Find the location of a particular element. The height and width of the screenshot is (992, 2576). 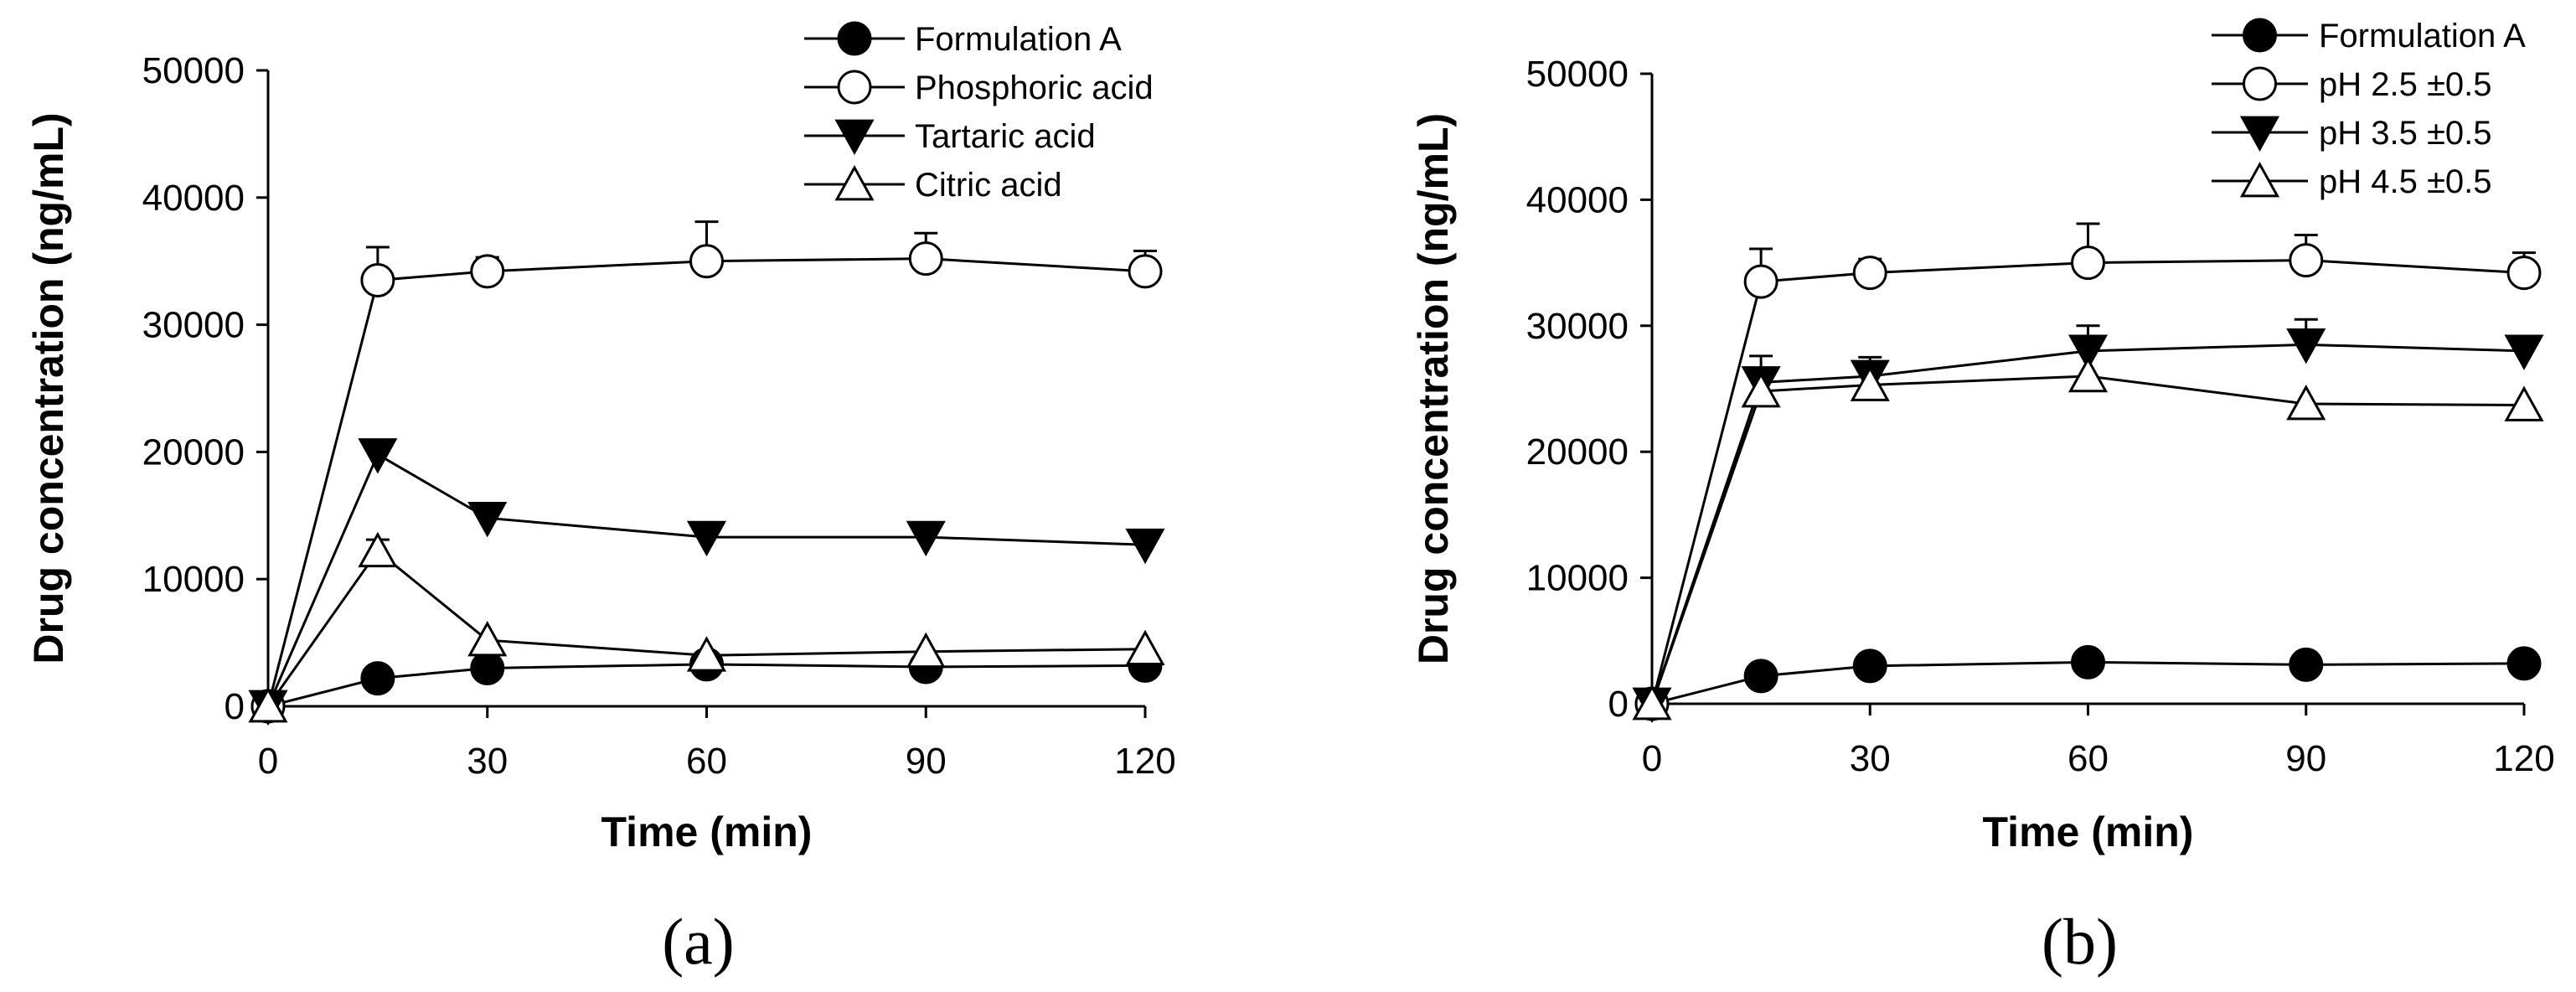

legend-item: Citric acid is located at coordinates (933, 184).